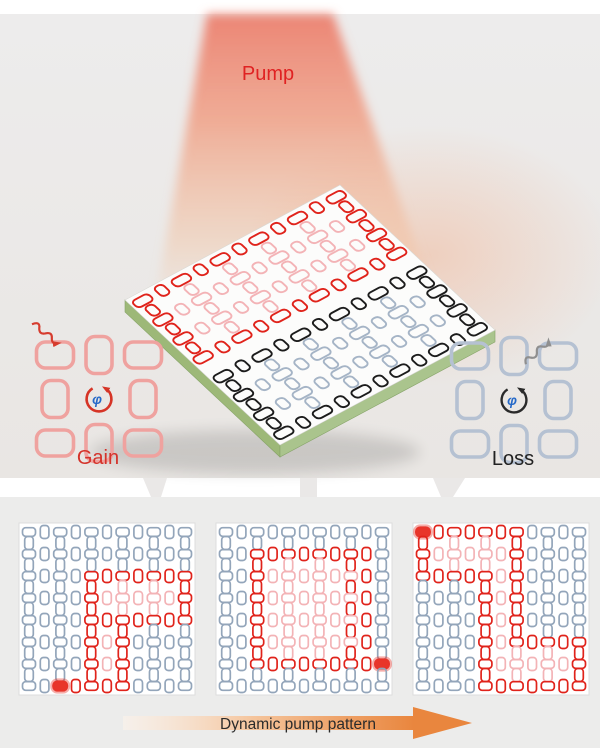 The width and height of the screenshot is (600, 748). Describe the element at coordinates (155, 487) in the screenshot. I see `section-connector-left` at that location.